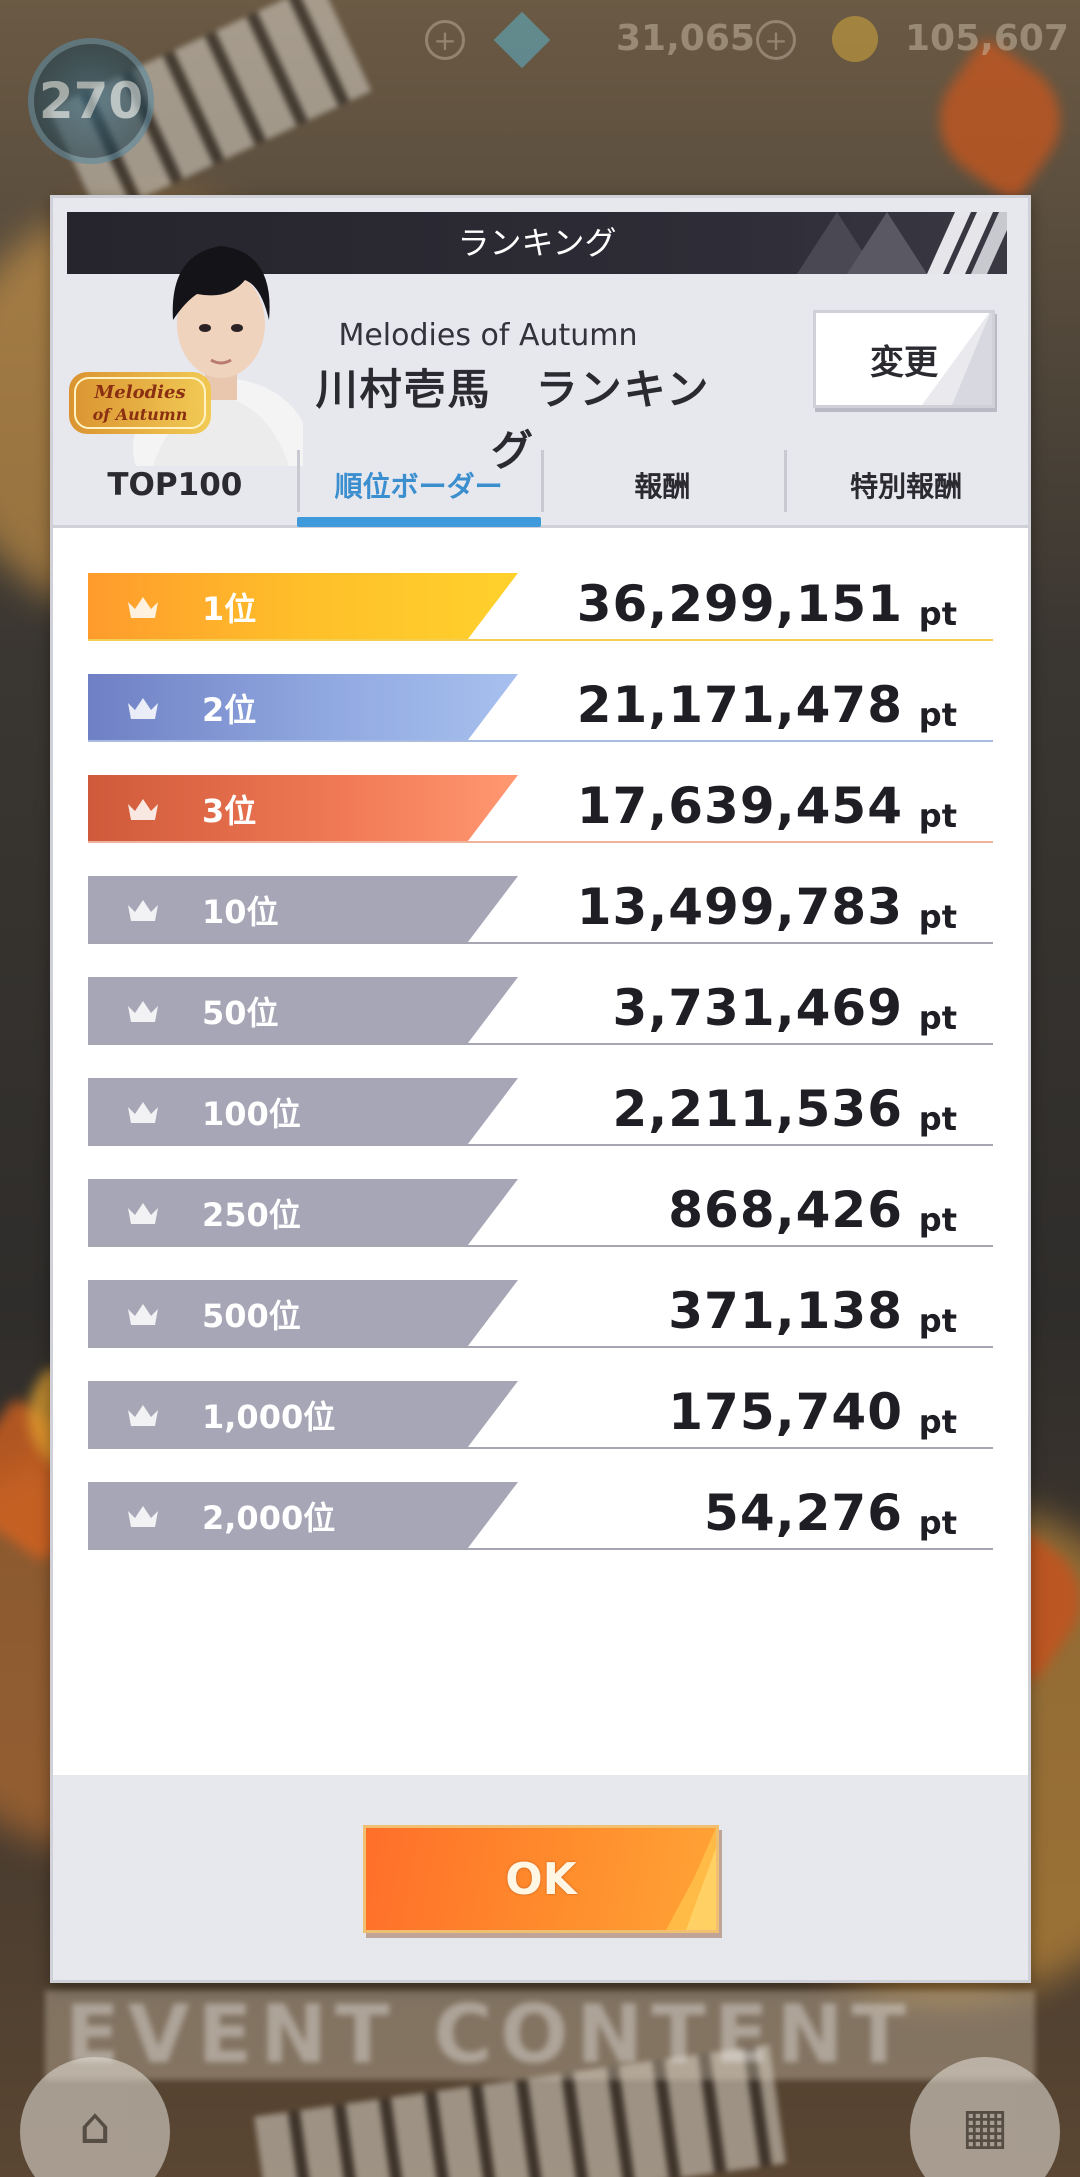 The width and height of the screenshot is (1080, 2177). I want to click on rank-label: 3位, so click(229, 811).